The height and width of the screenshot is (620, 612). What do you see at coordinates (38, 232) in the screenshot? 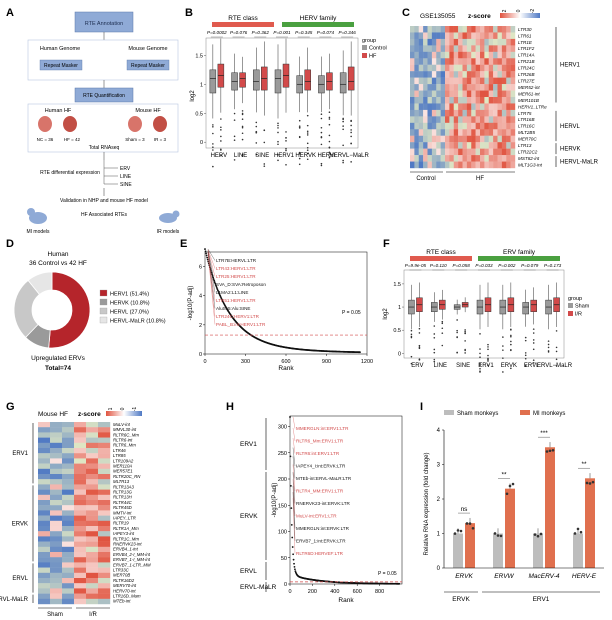
I see `mi-models-label: MI models` at bounding box center [38, 232].